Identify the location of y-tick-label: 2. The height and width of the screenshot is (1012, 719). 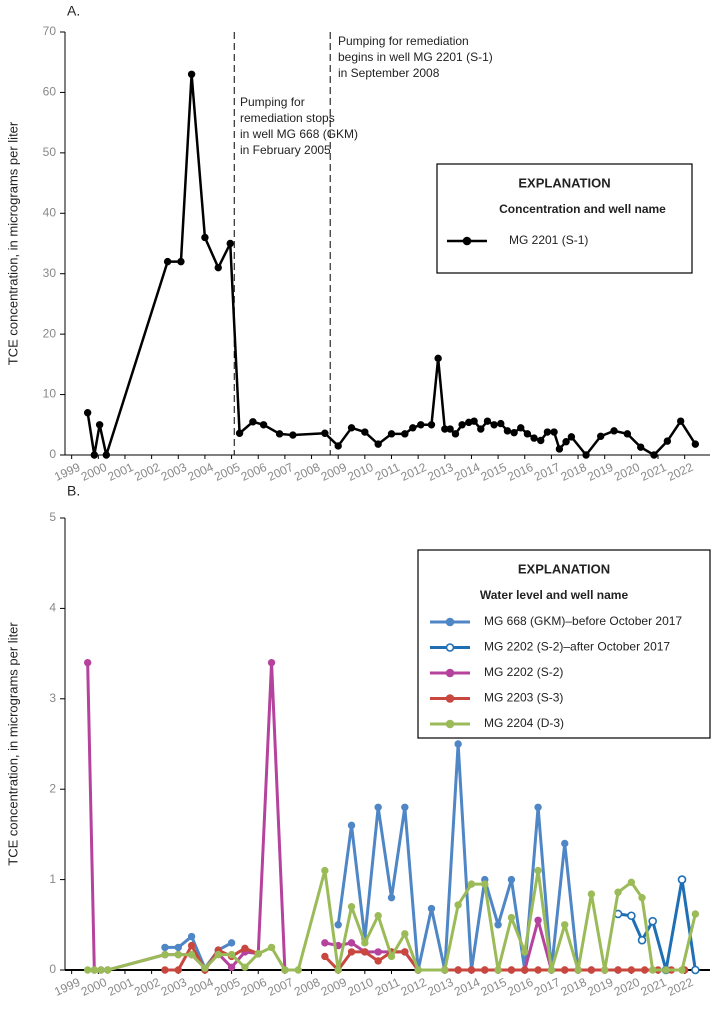
(52, 788).